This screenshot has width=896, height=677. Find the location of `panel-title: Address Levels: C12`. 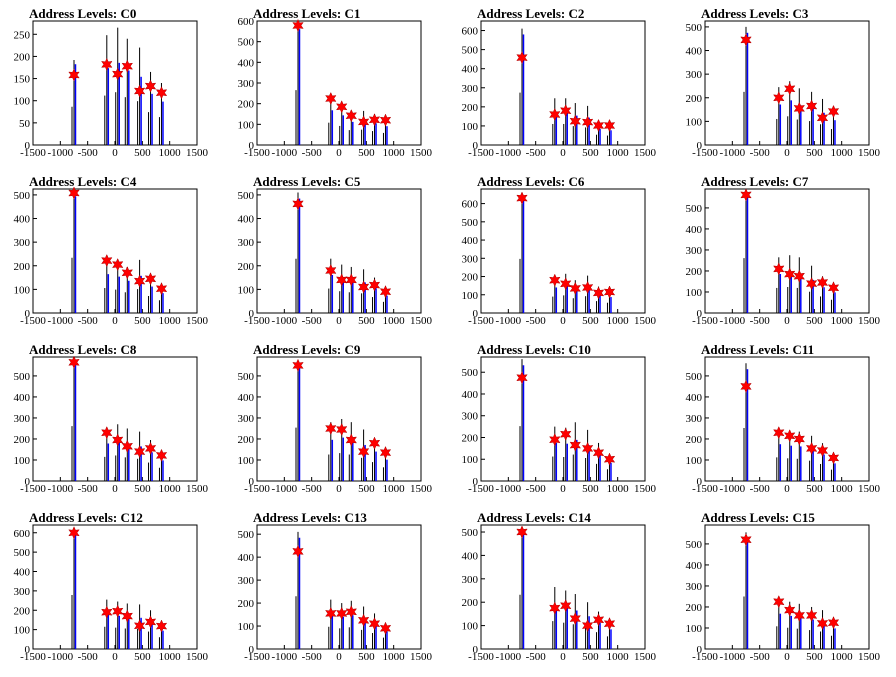

panel-title: Address Levels: C12 is located at coordinates (86, 517).